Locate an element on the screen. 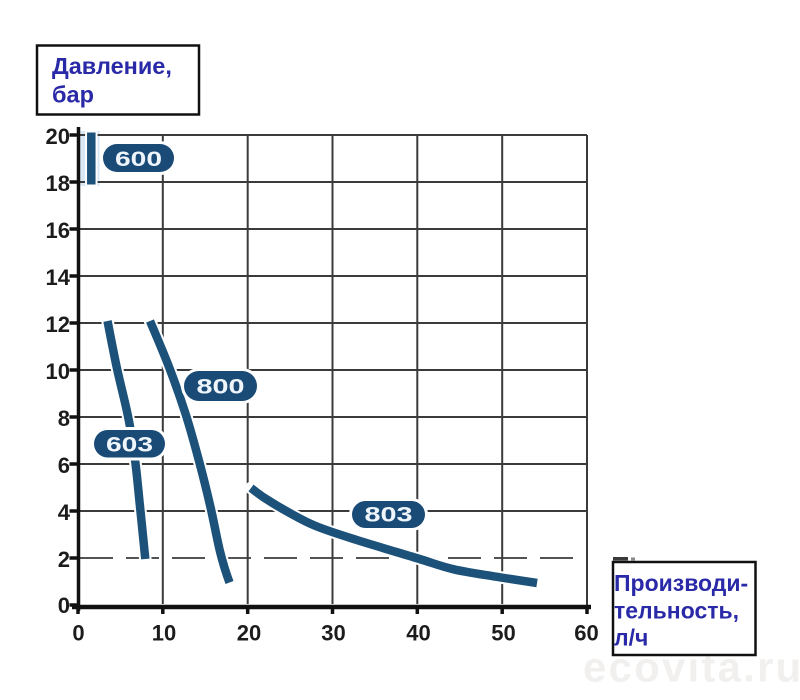  svg-text: Производи- is located at coordinates (681, 583).